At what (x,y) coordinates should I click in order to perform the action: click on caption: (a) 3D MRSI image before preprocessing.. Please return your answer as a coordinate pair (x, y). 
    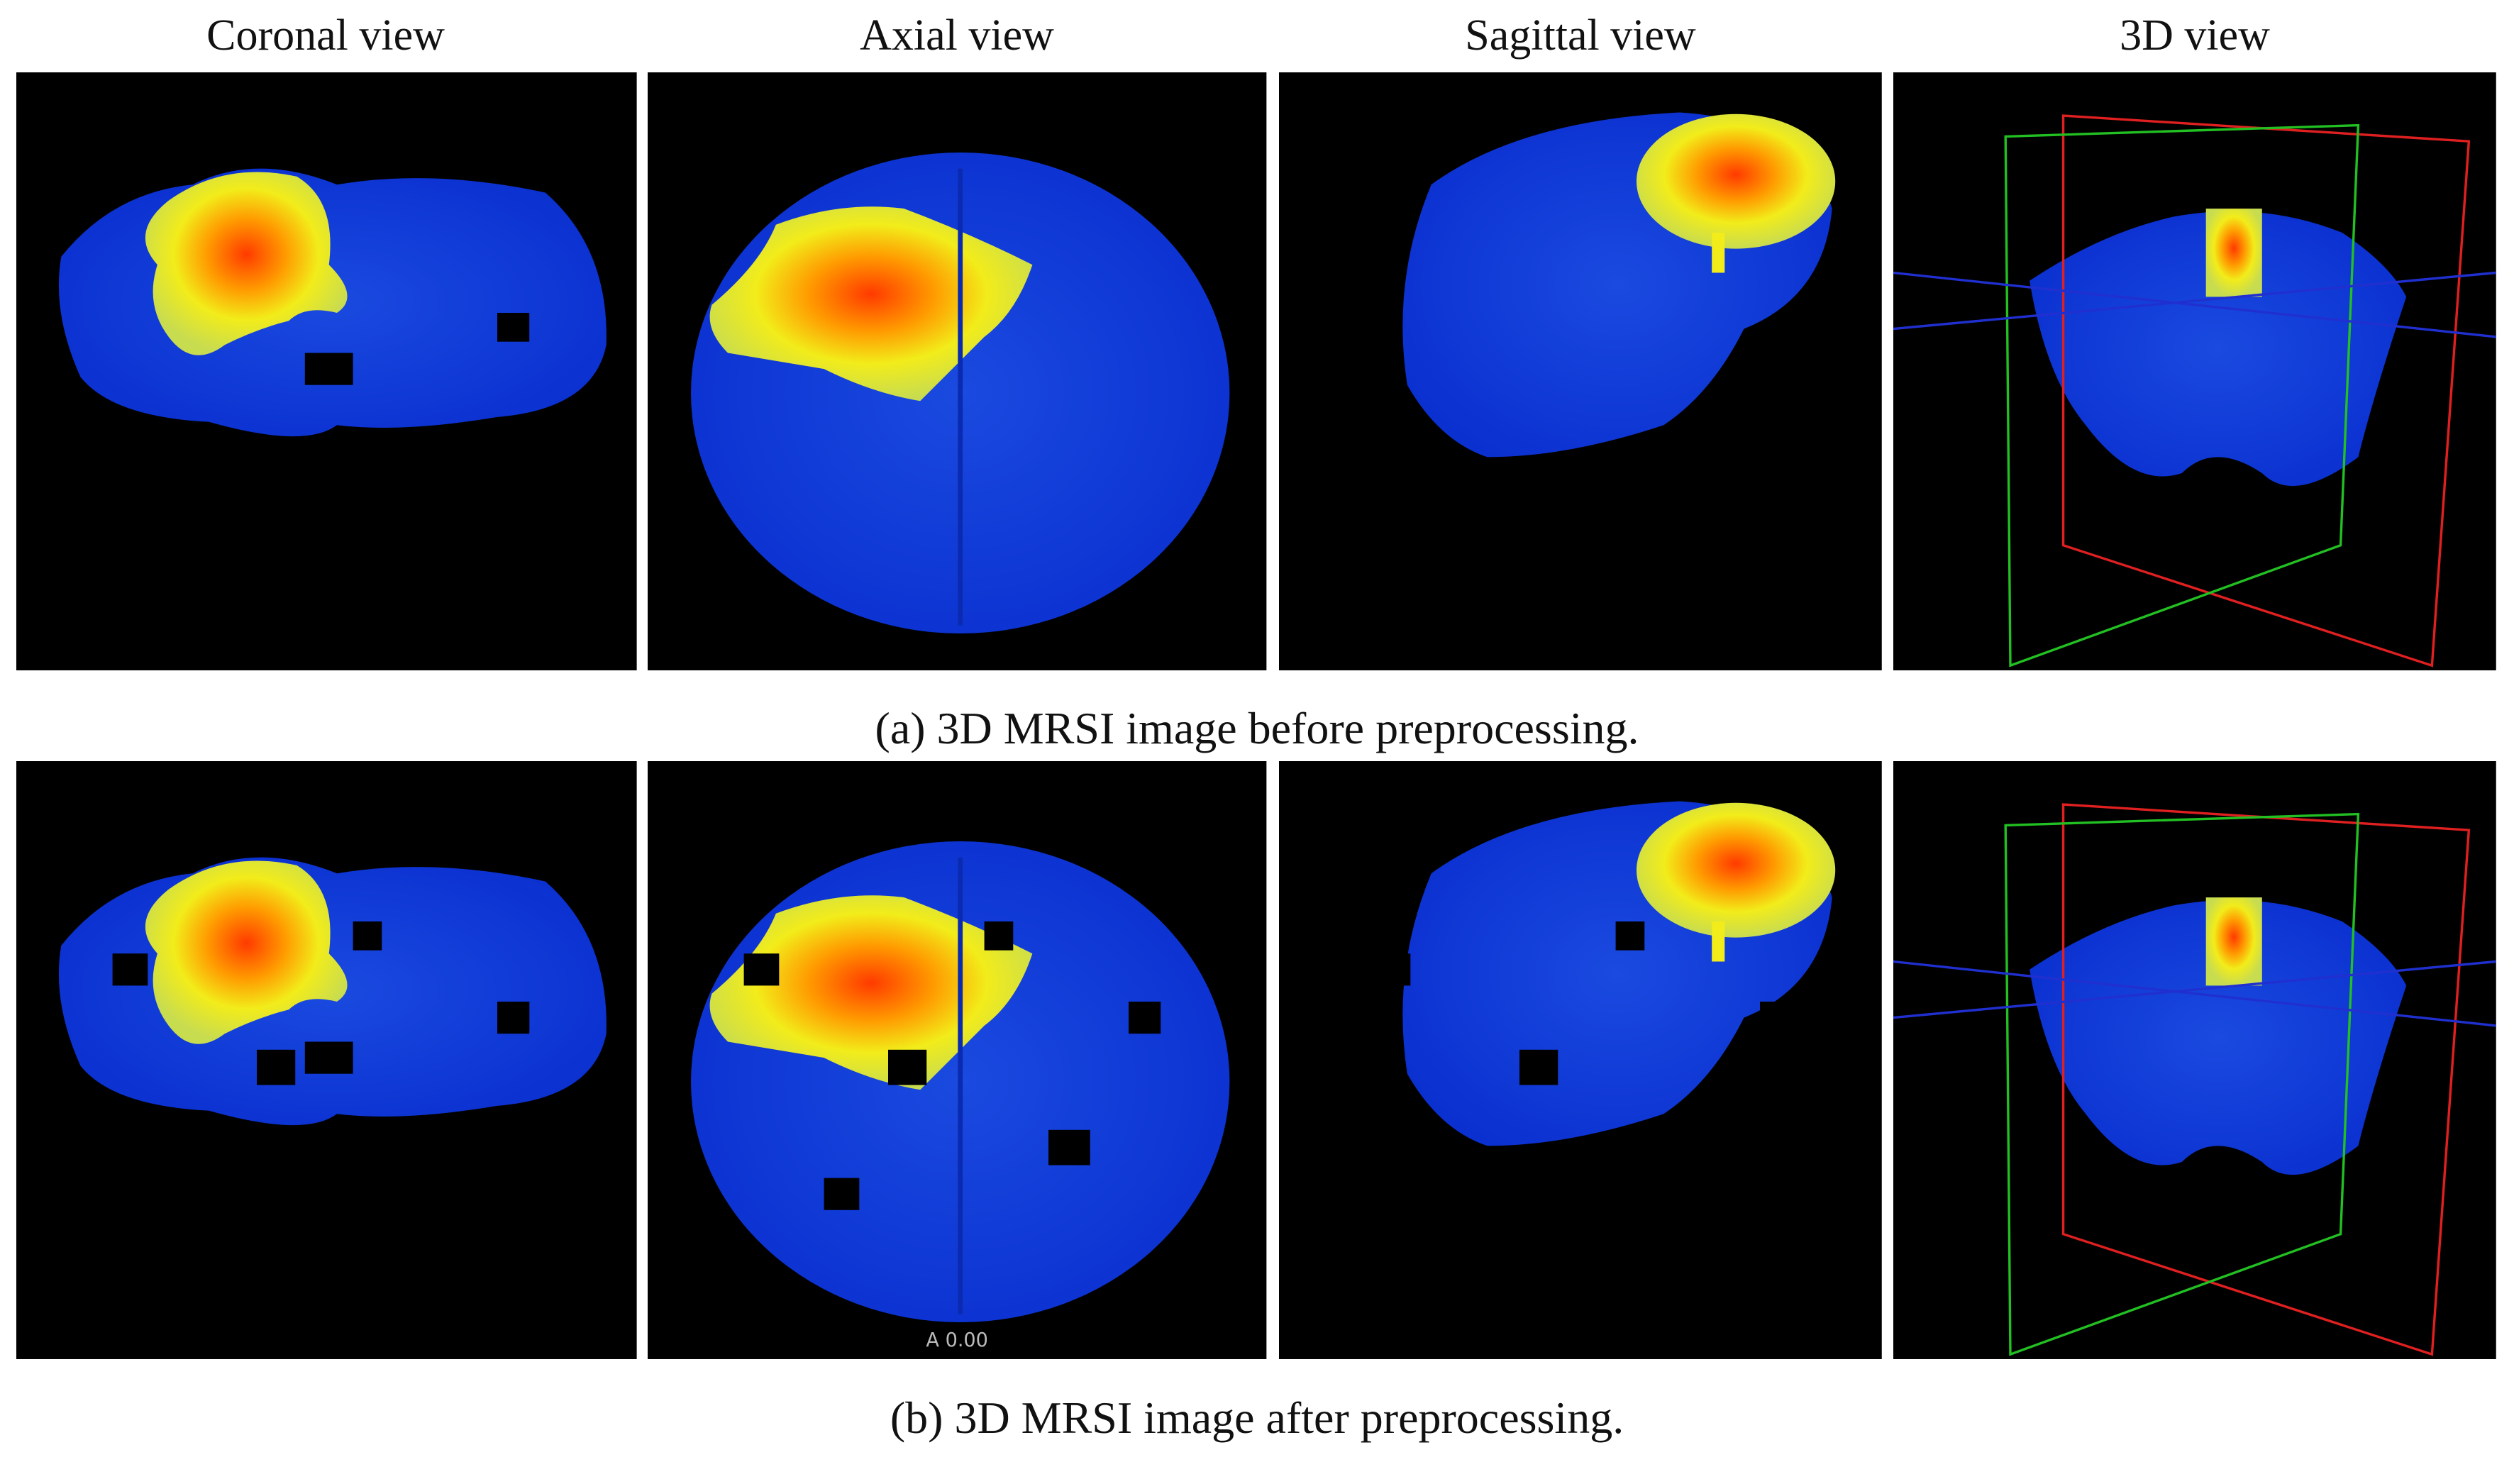
    Looking at the image, I should click on (1257, 728).